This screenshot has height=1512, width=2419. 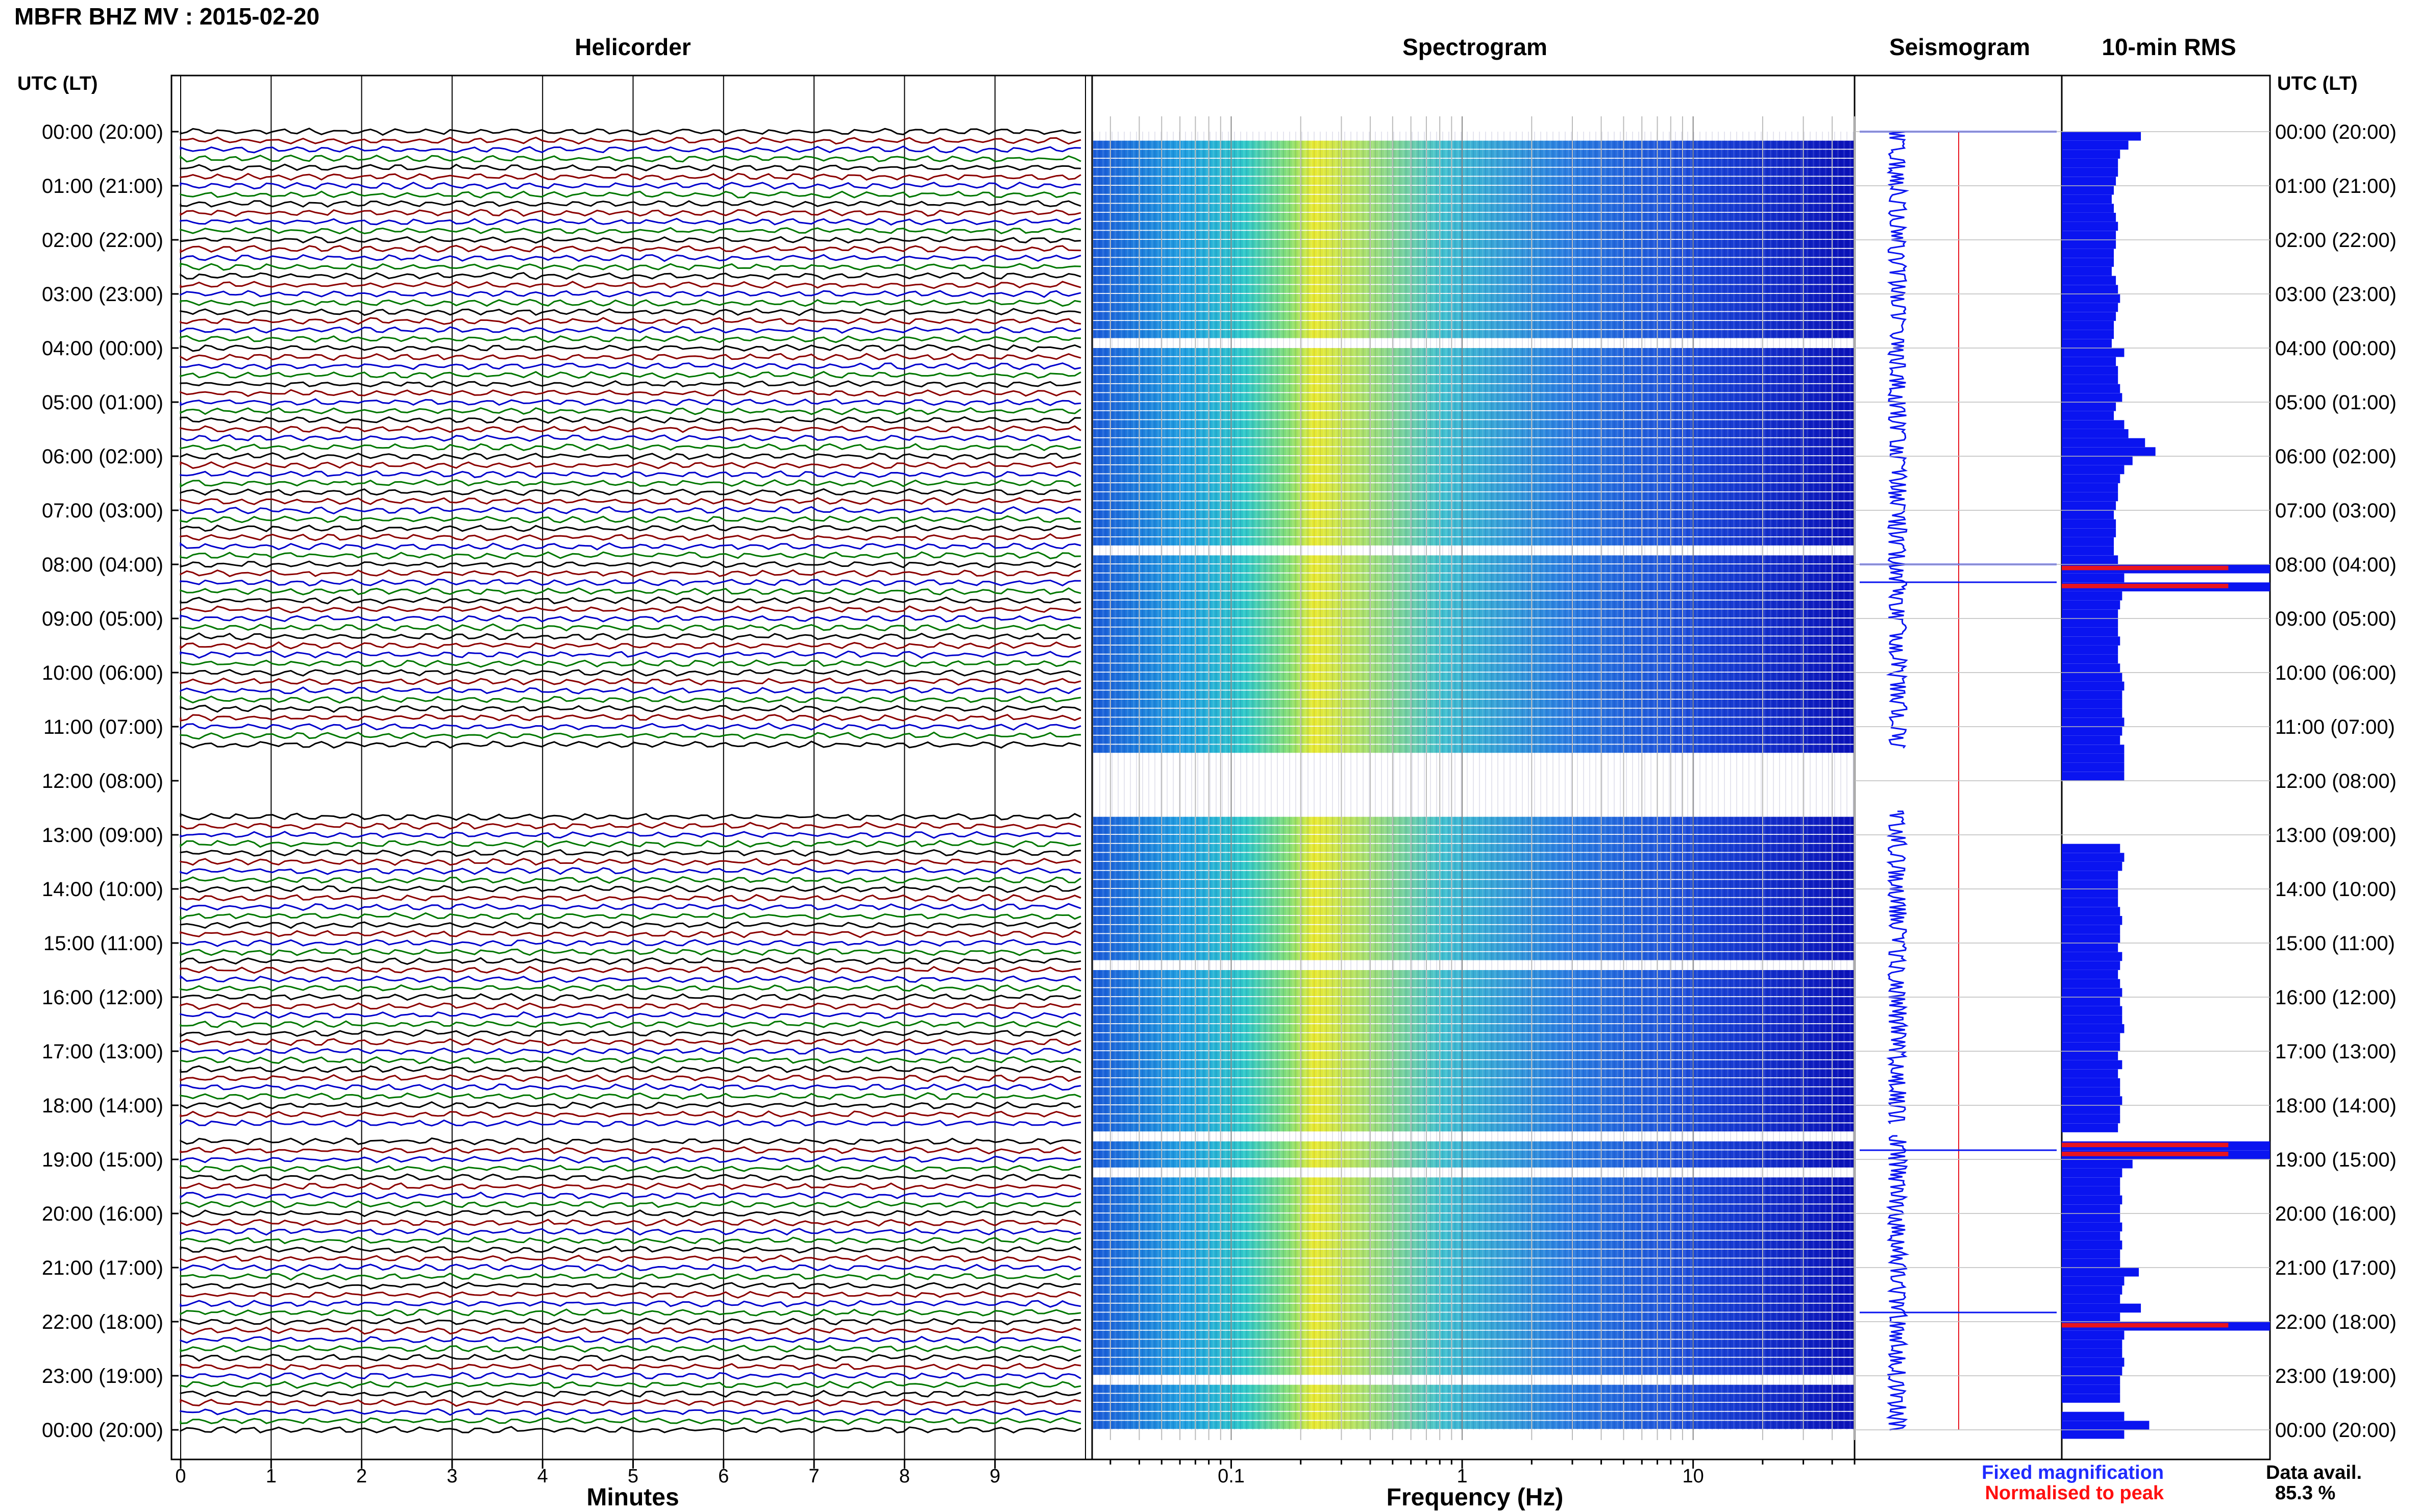 I want to click on time-label-right: 23:00 (19:00), so click(x=2336, y=1376).